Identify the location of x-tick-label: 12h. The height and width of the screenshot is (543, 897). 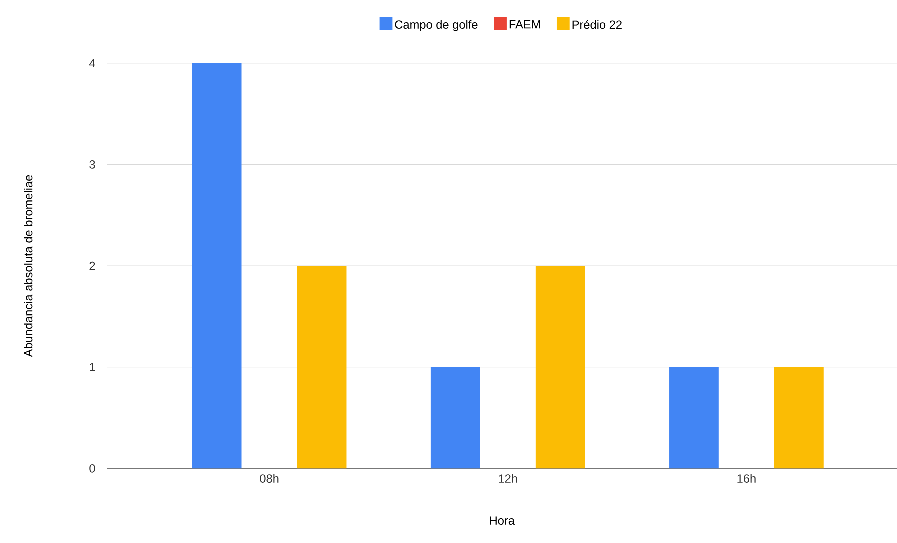
(508, 478).